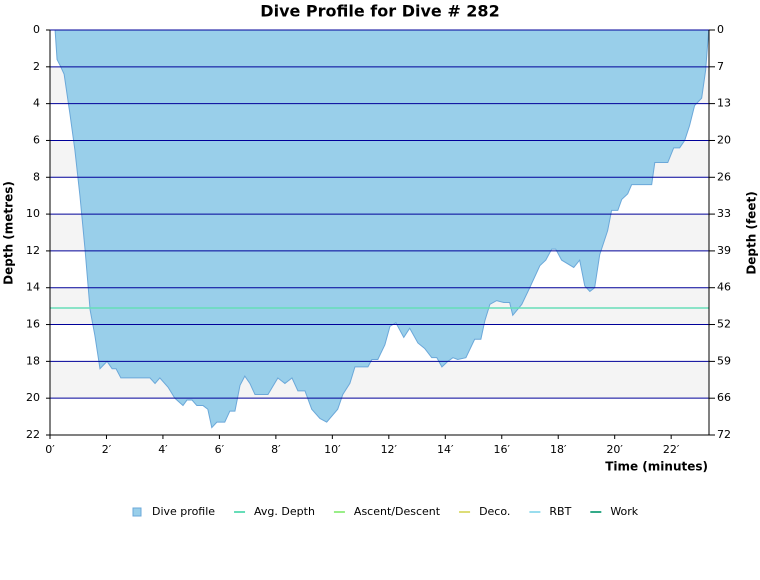 The image size is (760, 580). I want to click on x-tick-label: 0′, so click(50, 449).